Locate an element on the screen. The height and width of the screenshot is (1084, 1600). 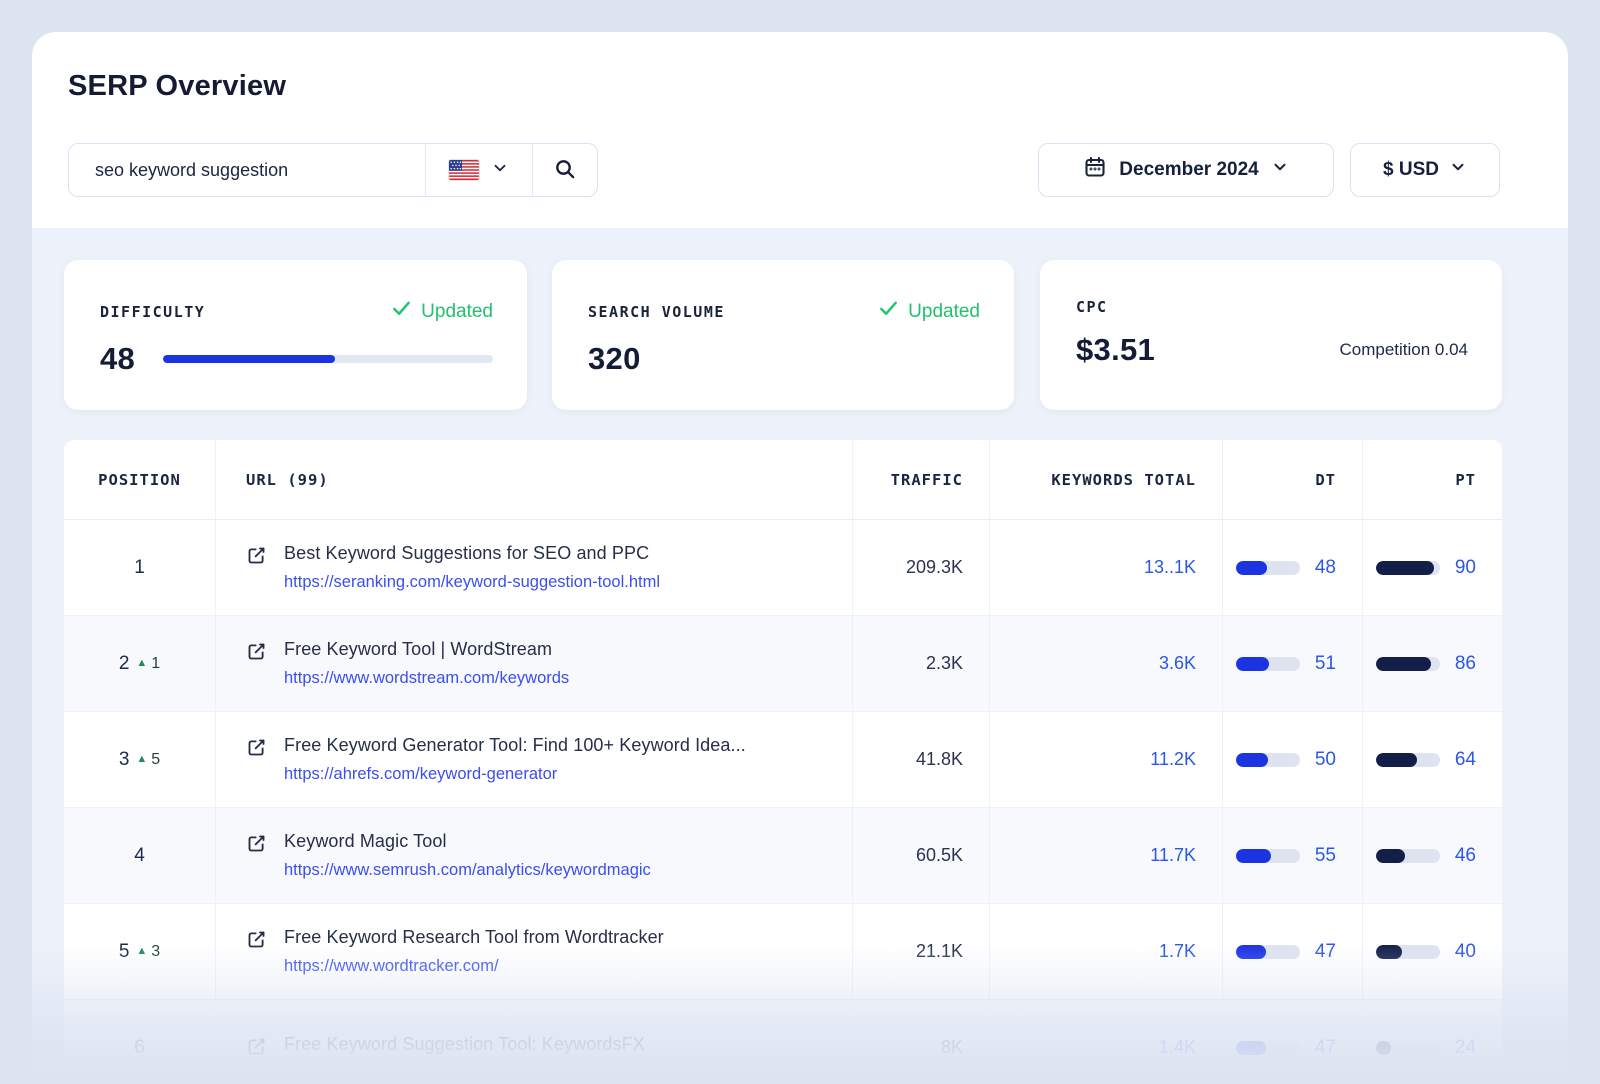
position-change: ▲ 3 is located at coordinates (148, 952).